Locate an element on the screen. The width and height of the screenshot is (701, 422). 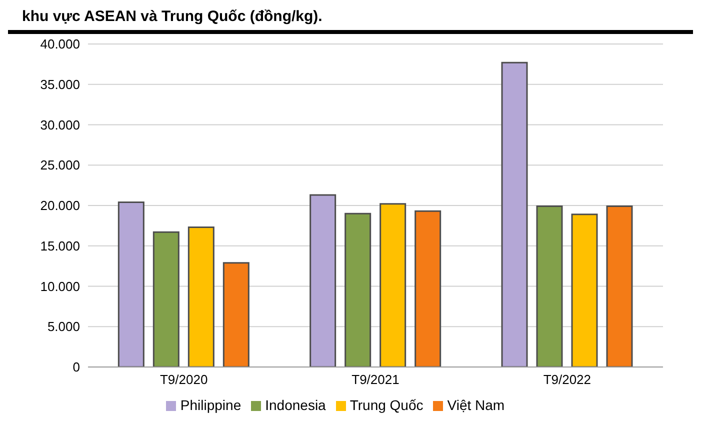
chart-title: khu vực ASEAN và Trung Quốc (đồng/kg). is located at coordinates (350, 21).